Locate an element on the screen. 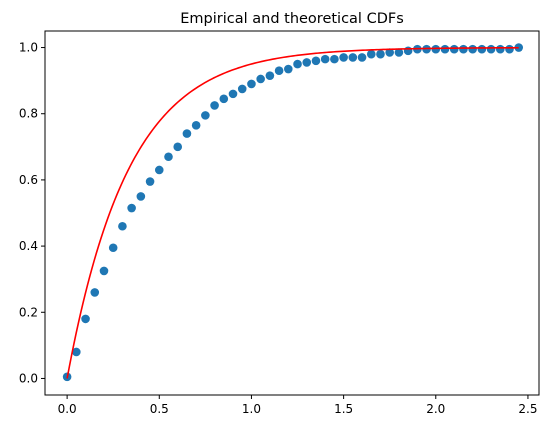 The image size is (547, 435). y-tick-label: 0.0 is located at coordinates (28, 378).